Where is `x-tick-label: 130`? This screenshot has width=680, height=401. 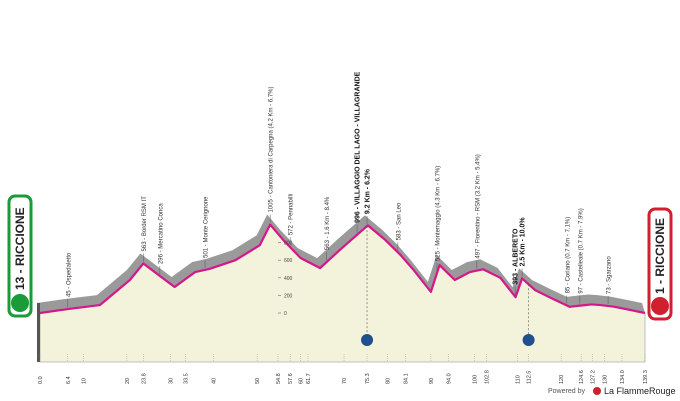 x-tick-label: 130 is located at coordinates (606, 379).